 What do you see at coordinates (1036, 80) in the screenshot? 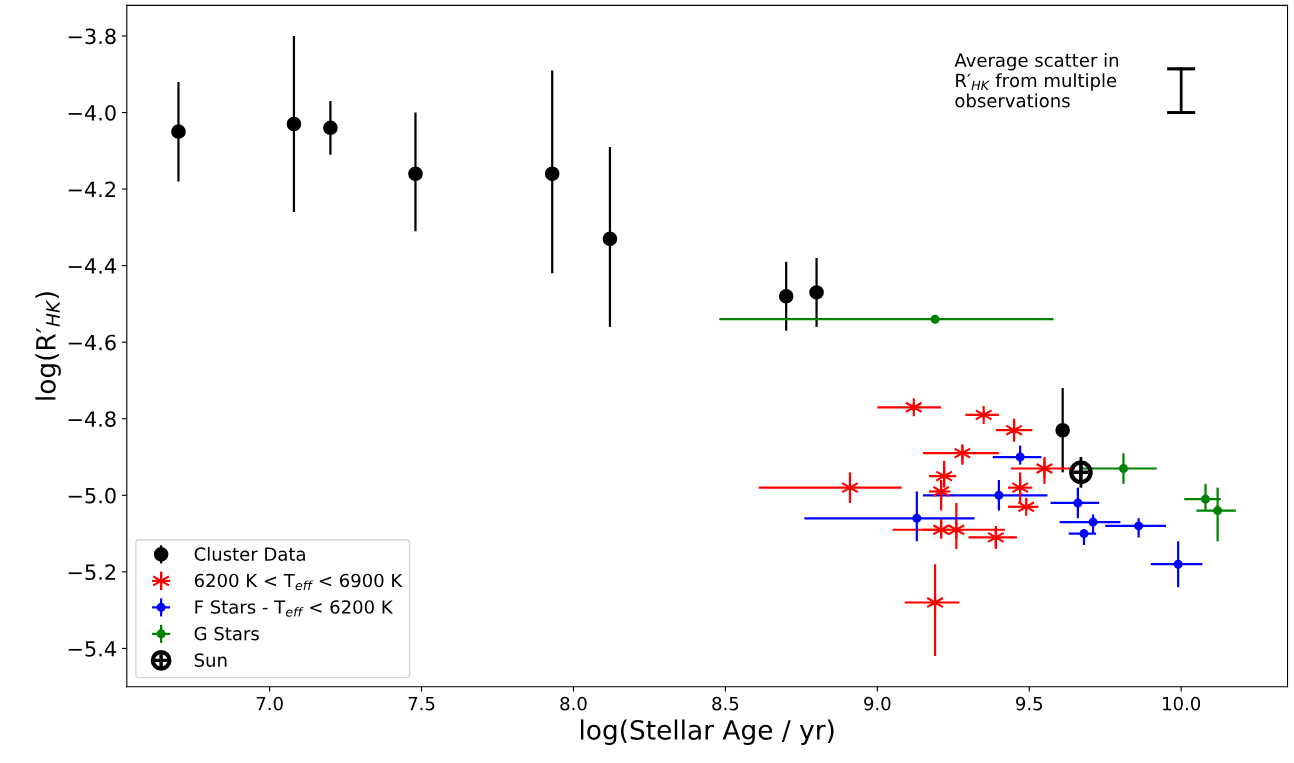
I see `annotation: Average scatter in R′$_{HK}$ from multiple observations` at bounding box center [1036, 80].